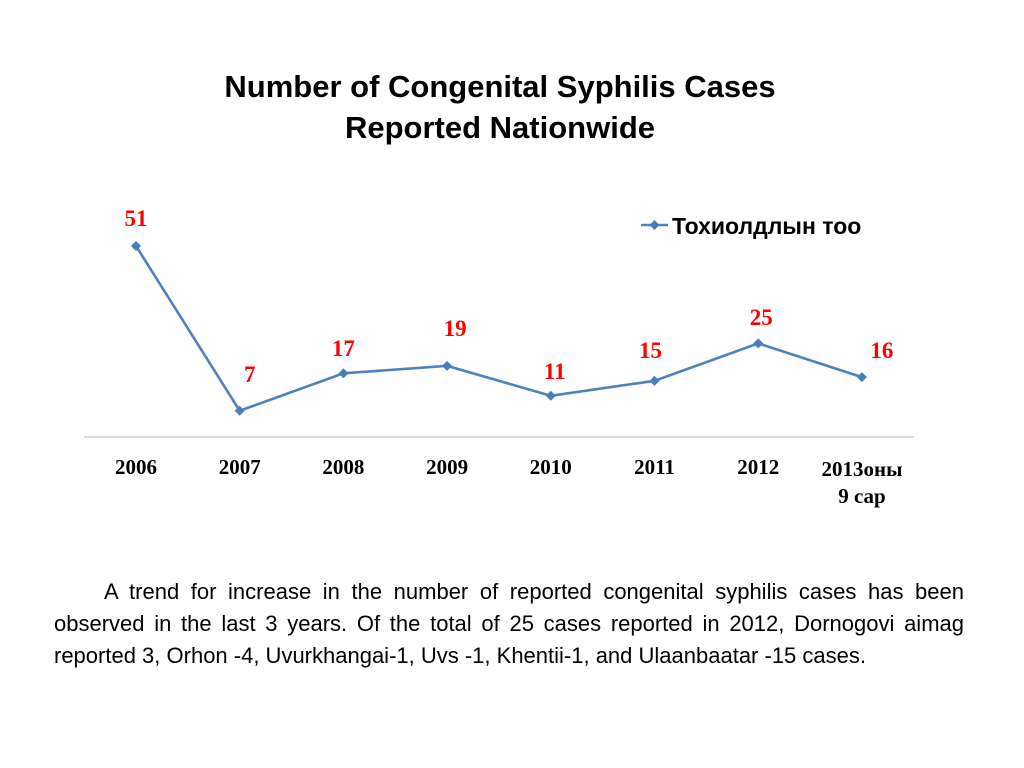 This screenshot has height=768, width=1024. Describe the element at coordinates (136, 218) in the screenshot. I see `data-label: 51` at that location.